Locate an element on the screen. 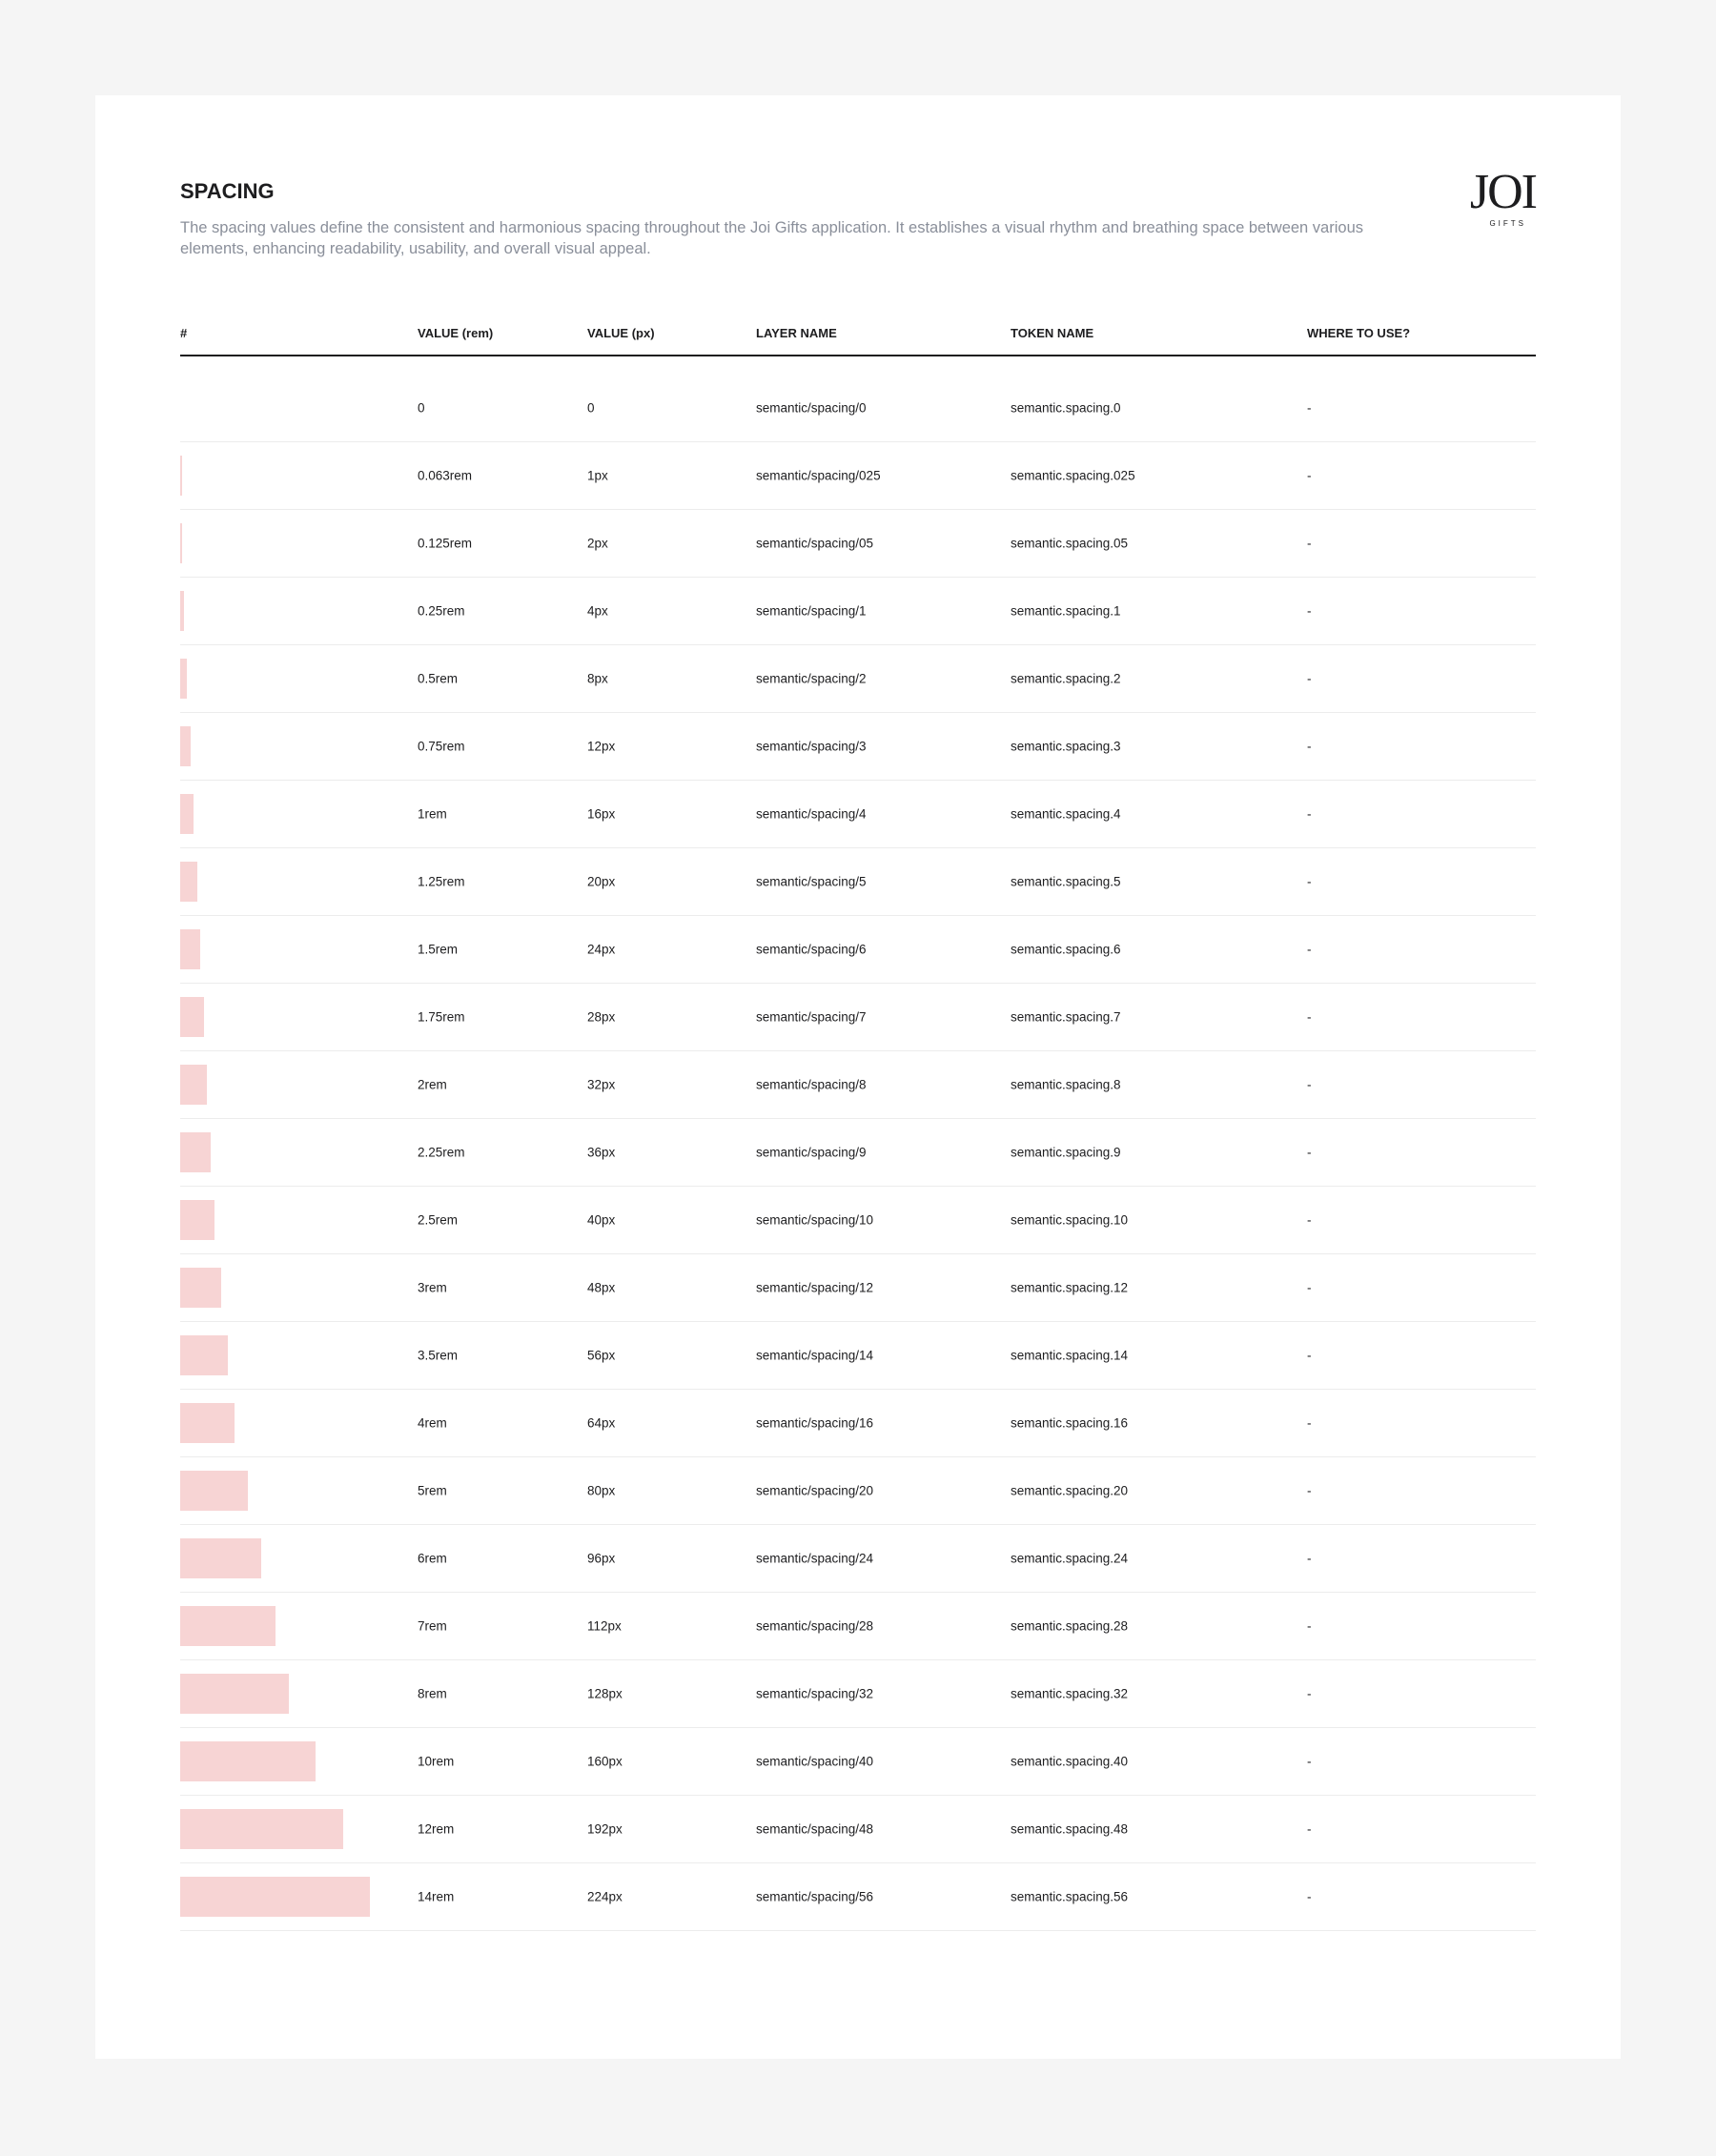 Image resolution: width=1716 pixels, height=2156 pixels. table-cell: semantic.spacing.3 is located at coordinates (1066, 746).